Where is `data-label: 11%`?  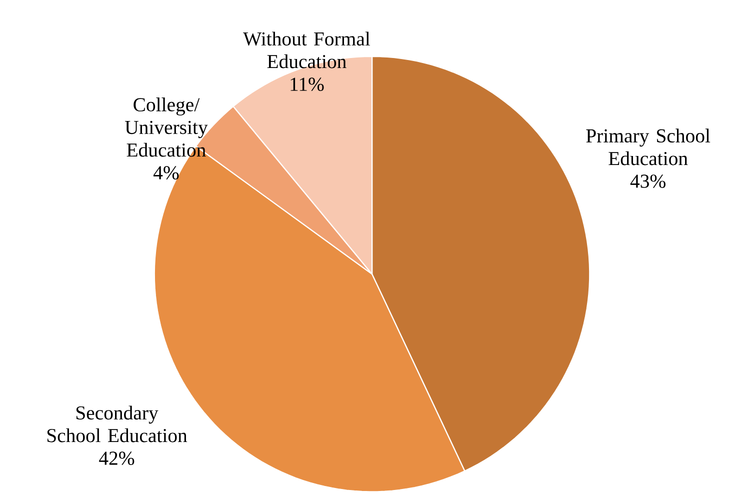
data-label: 11% is located at coordinates (307, 85).